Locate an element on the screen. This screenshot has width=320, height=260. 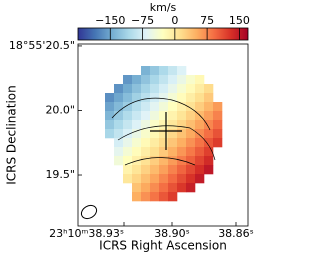
colorbar-tick-label: −75 is located at coordinates (142, 20).